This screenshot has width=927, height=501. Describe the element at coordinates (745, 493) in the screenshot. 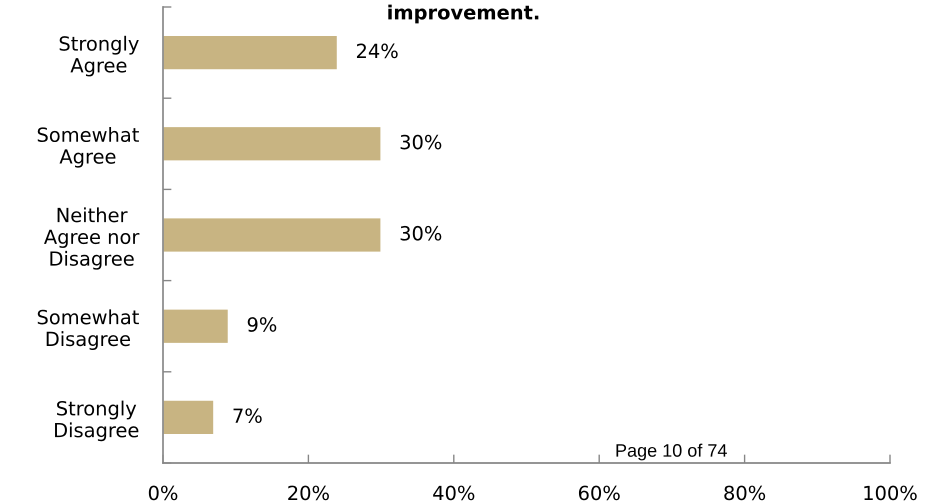

I see `x-tick-label: 80%` at that location.